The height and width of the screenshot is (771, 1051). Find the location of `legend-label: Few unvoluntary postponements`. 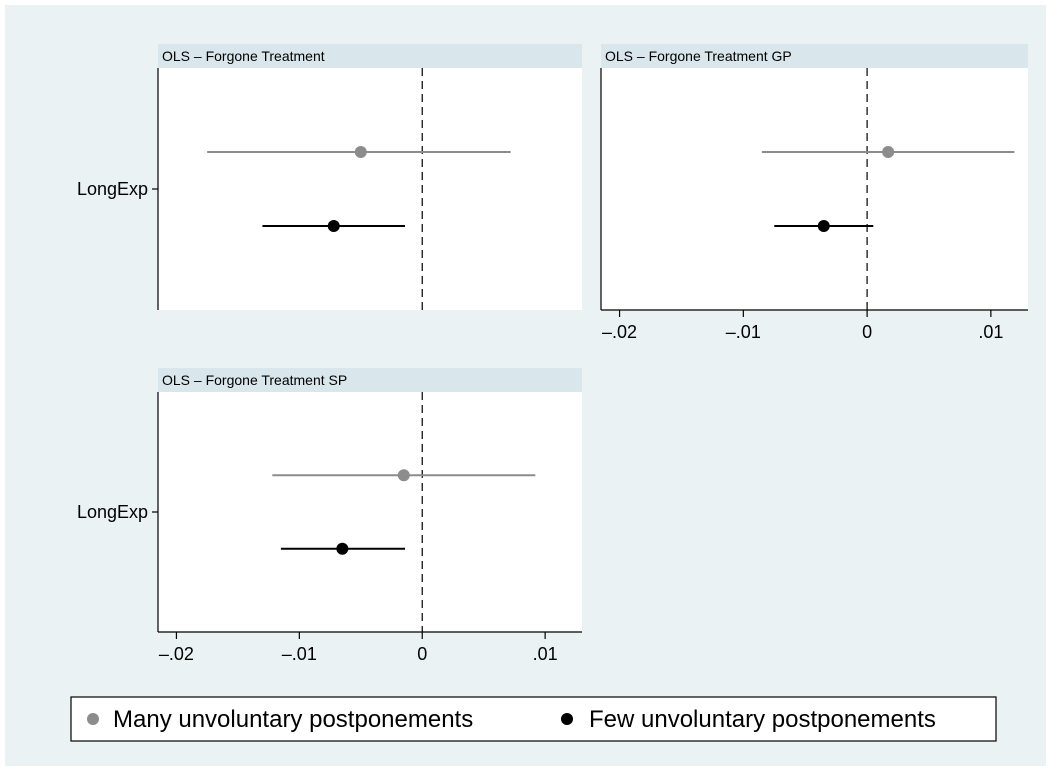

legend-label: Few unvoluntary postponements is located at coordinates (762, 719).